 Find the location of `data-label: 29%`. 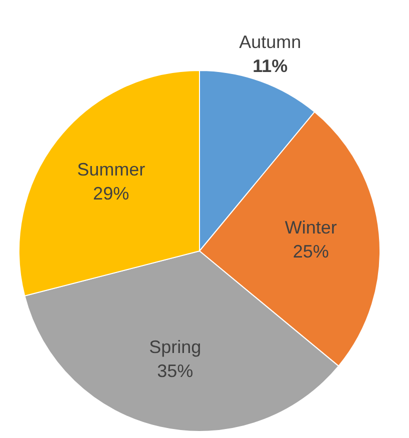

data-label: 29% is located at coordinates (111, 193).